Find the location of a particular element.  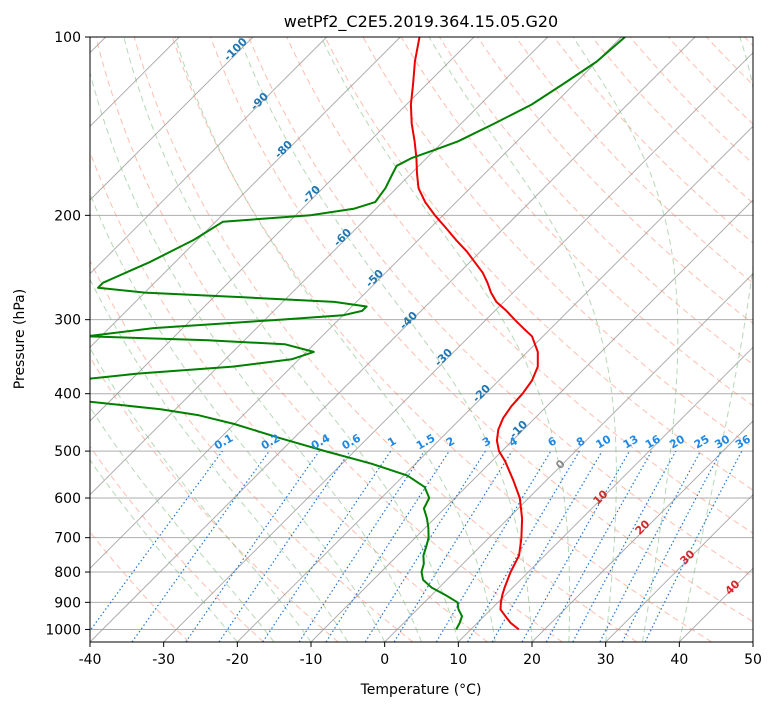

x-tick-label: 10 is located at coordinates (458, 660).